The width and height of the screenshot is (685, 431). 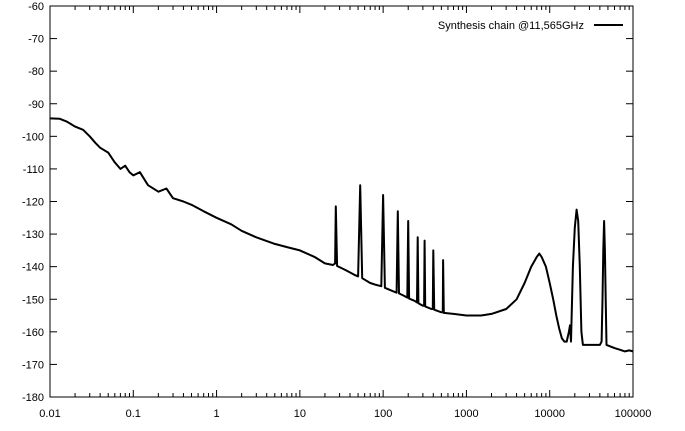 I want to click on legend: Synthesis chain @11,565GHz, so click(x=530, y=26).